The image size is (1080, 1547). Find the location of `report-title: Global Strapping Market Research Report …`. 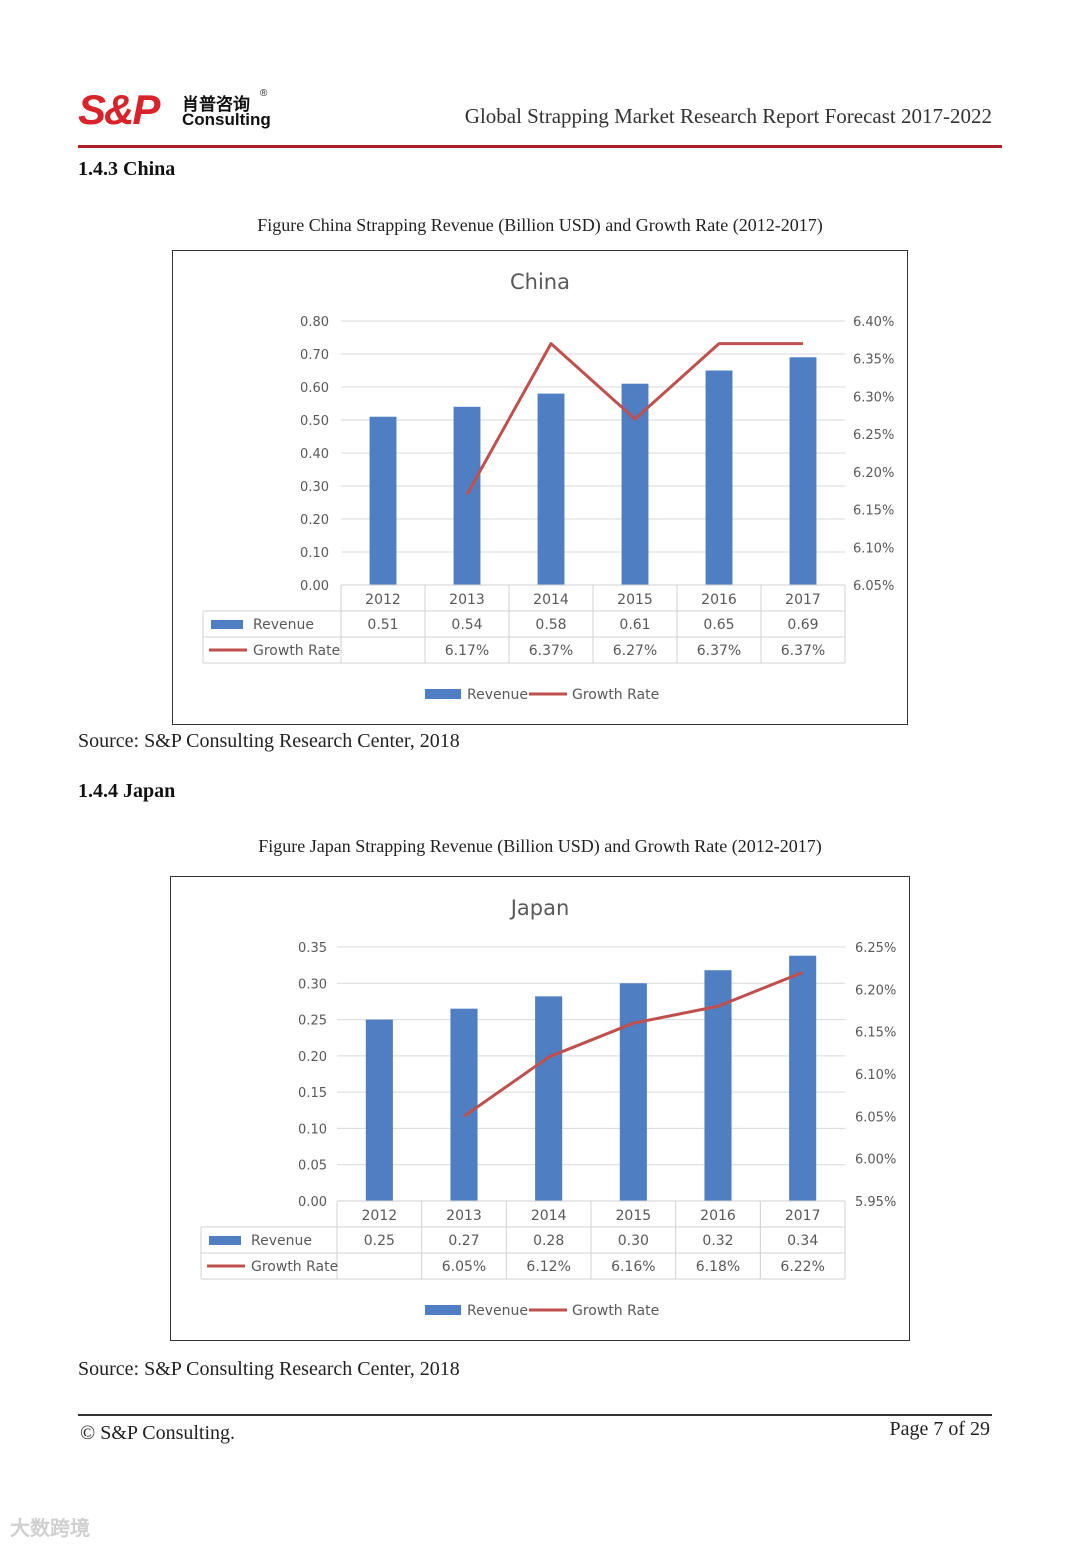

report-title: Global Strapping Market Research Report … is located at coordinates (728, 116).